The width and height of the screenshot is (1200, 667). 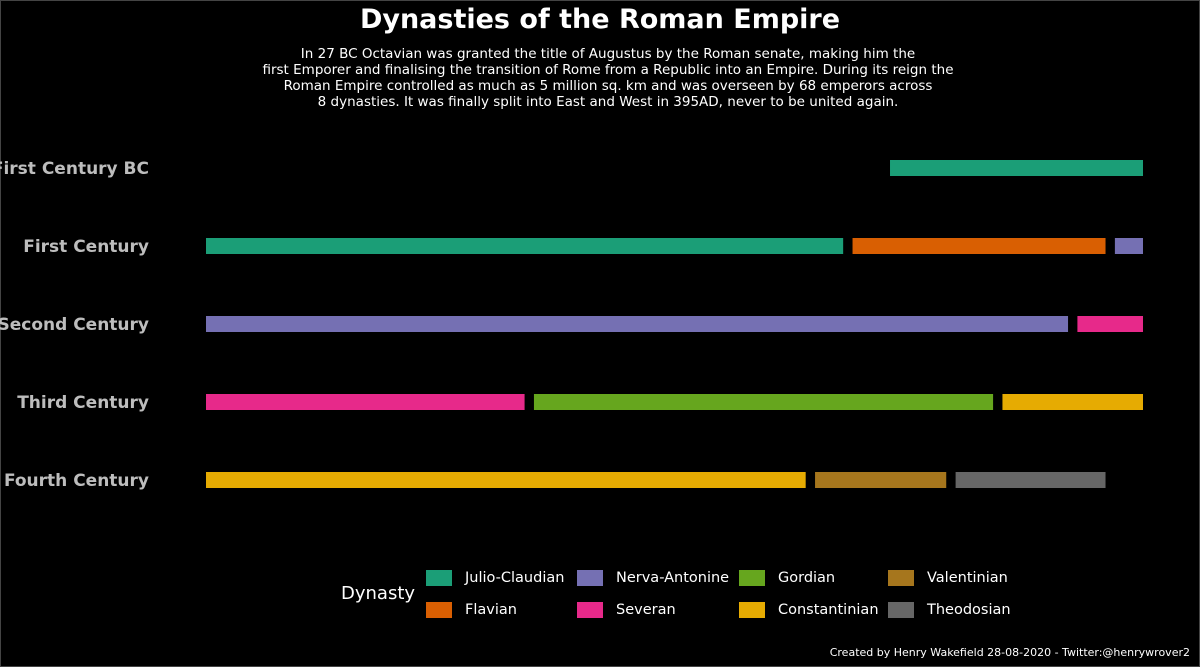 What do you see at coordinates (600, 19) in the screenshot?
I see `chart-title: Dynasties of the Roman Empire` at bounding box center [600, 19].